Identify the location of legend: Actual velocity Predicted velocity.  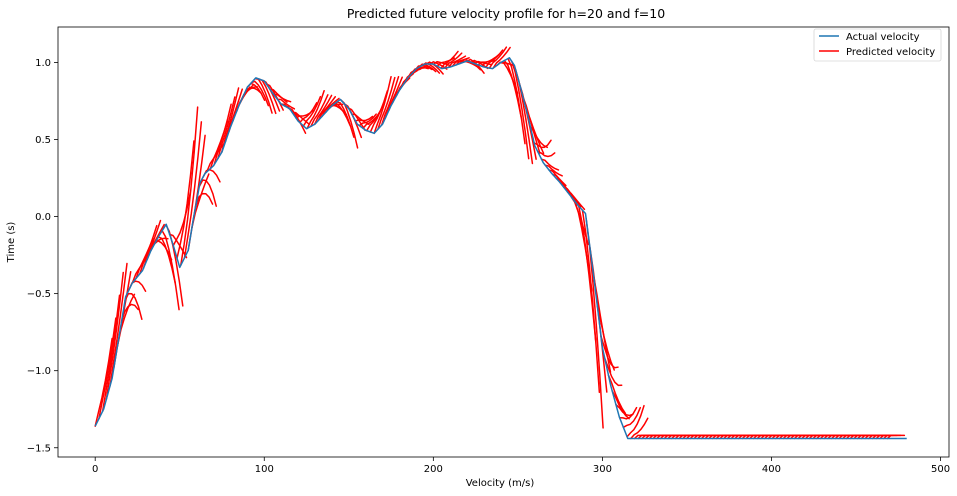
(877, 45).